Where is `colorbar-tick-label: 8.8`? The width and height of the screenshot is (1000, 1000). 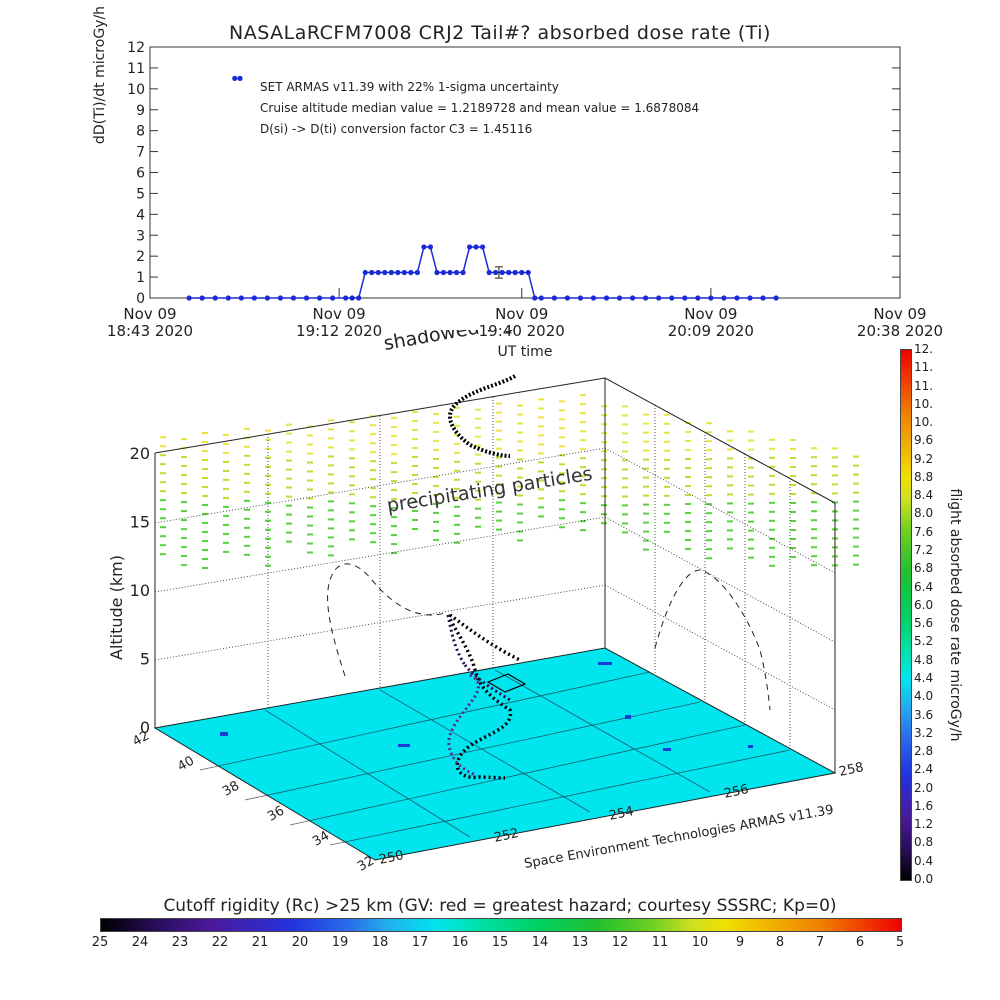
colorbar-tick-label: 8.8 is located at coordinates (924, 476).